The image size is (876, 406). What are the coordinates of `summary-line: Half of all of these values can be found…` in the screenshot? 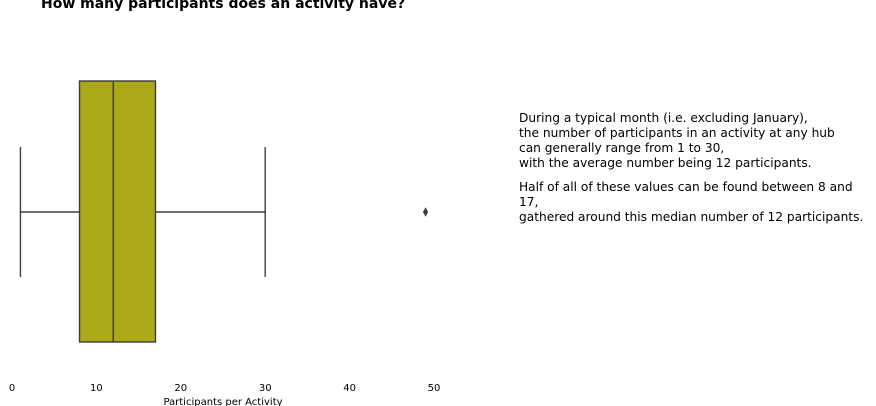 It's located at (686, 194).